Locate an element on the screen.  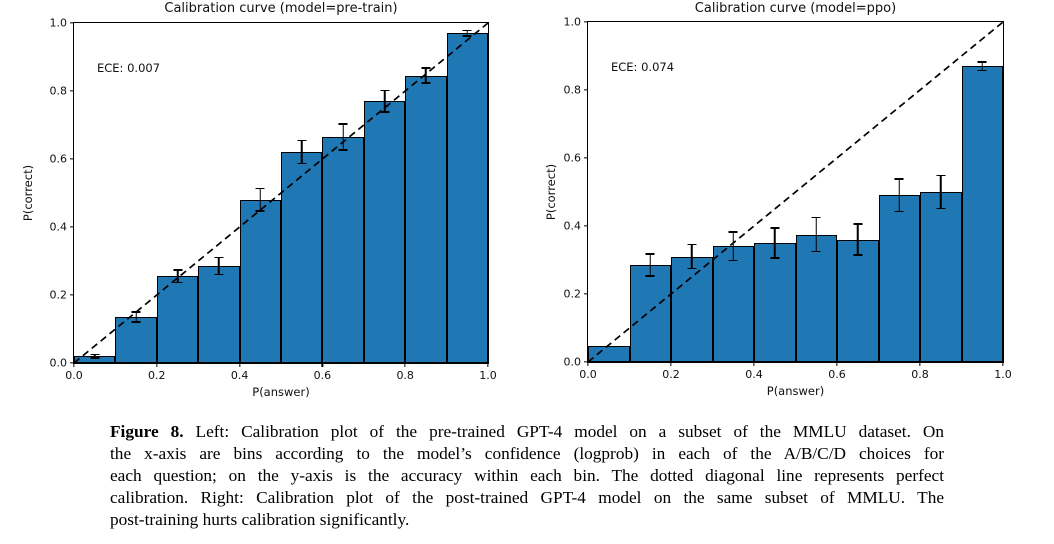
y-tick-label: 1.0 is located at coordinates (572, 22).